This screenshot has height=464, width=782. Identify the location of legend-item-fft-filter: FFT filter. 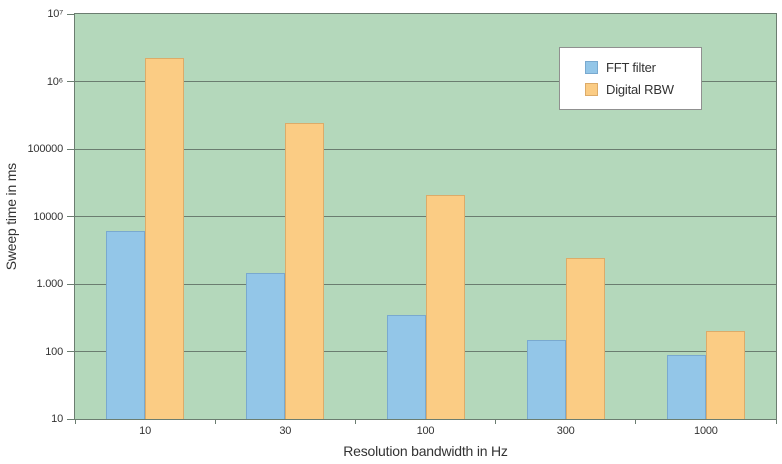
(643, 67).